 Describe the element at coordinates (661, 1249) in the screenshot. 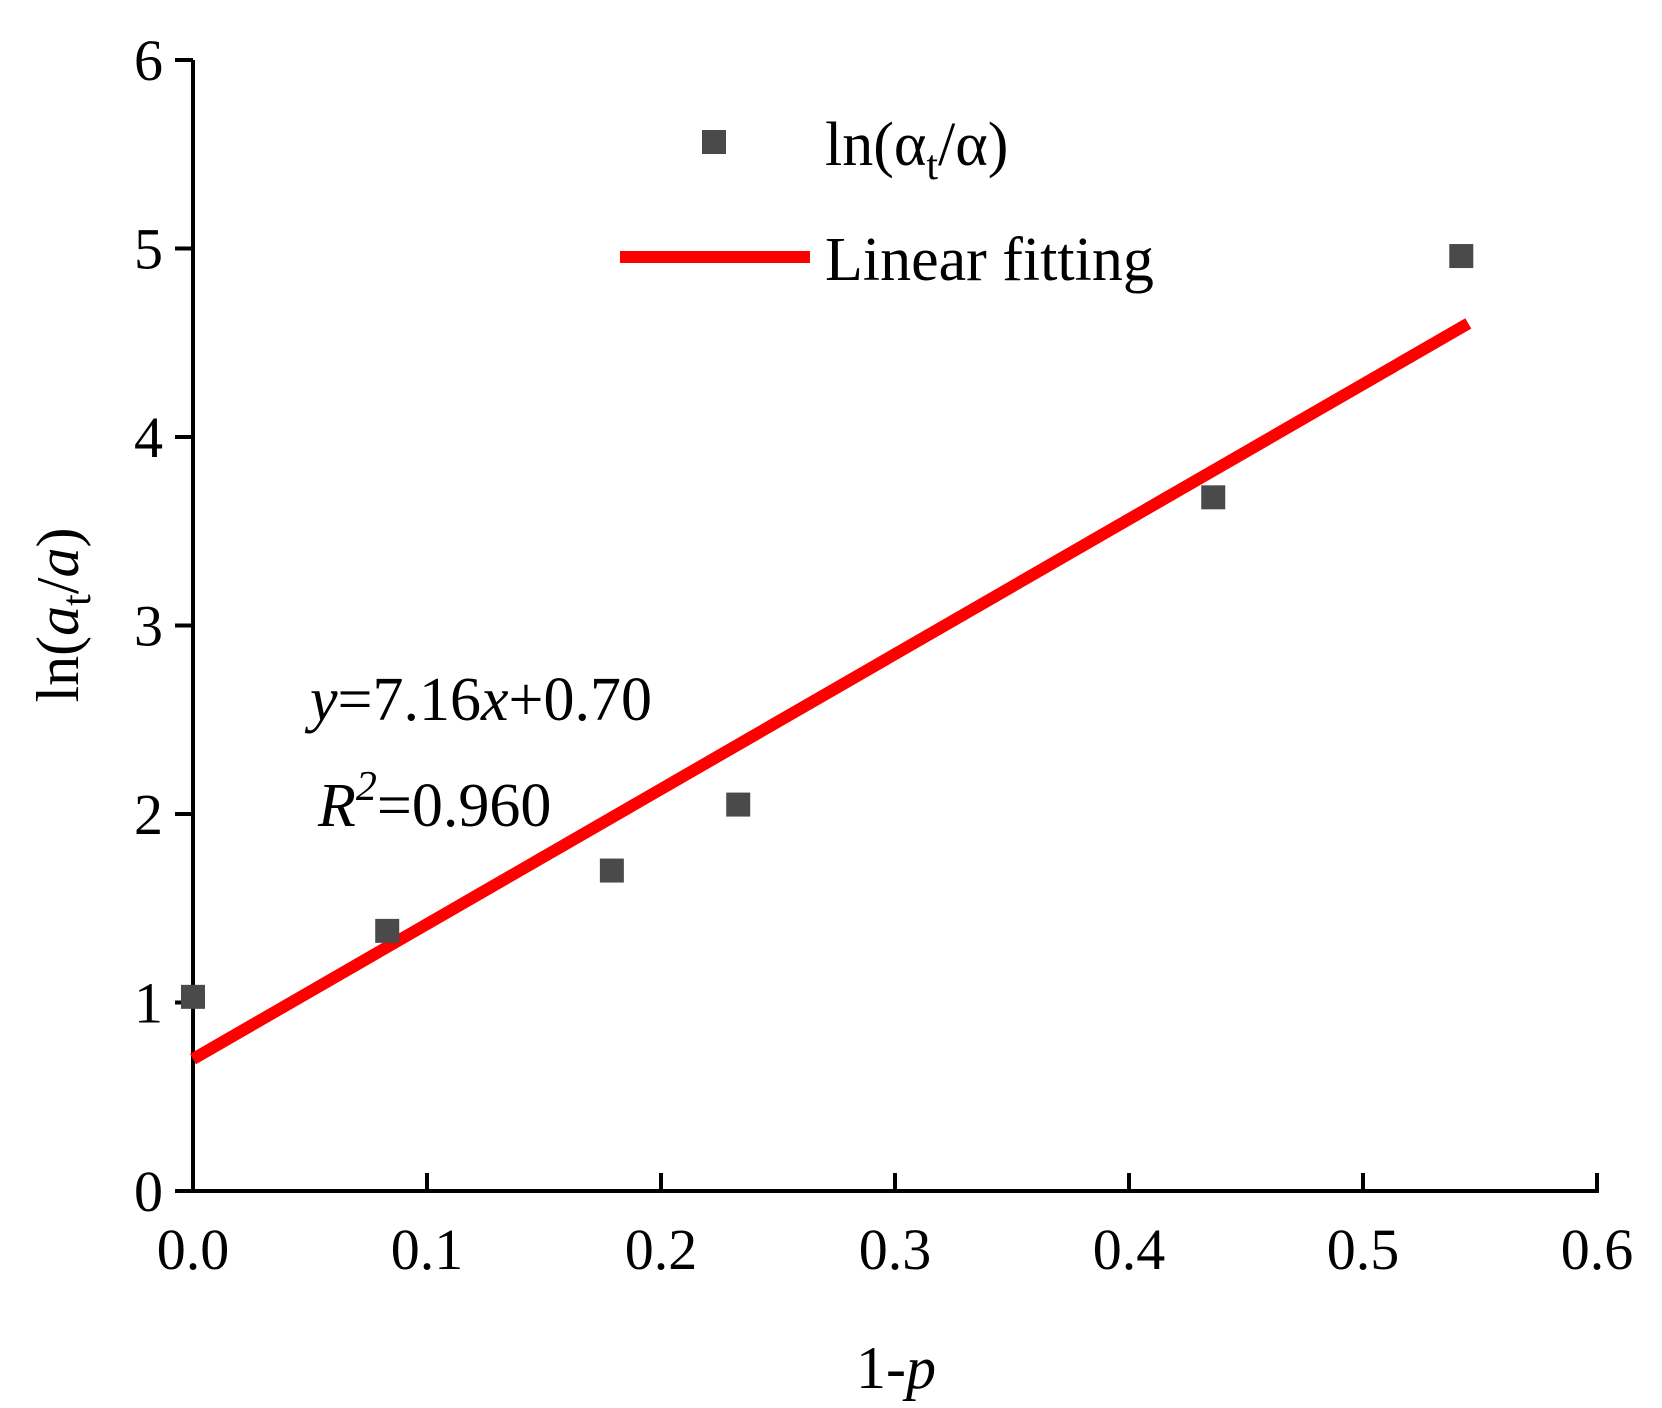

I see `x-tick-label: 0.2` at that location.